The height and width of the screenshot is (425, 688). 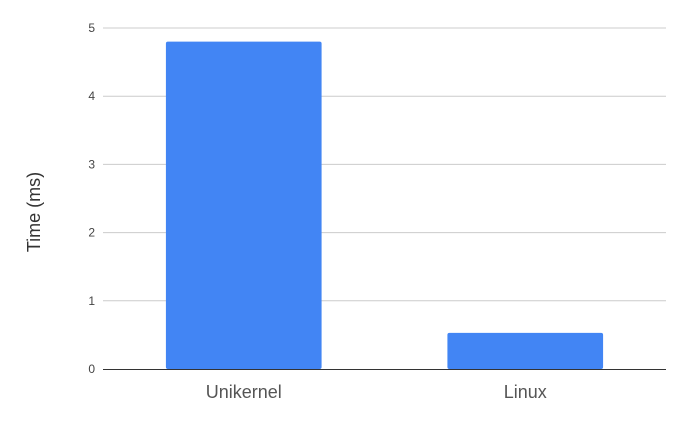 What do you see at coordinates (91, 28) in the screenshot?
I see `y-tick-label: 5` at bounding box center [91, 28].